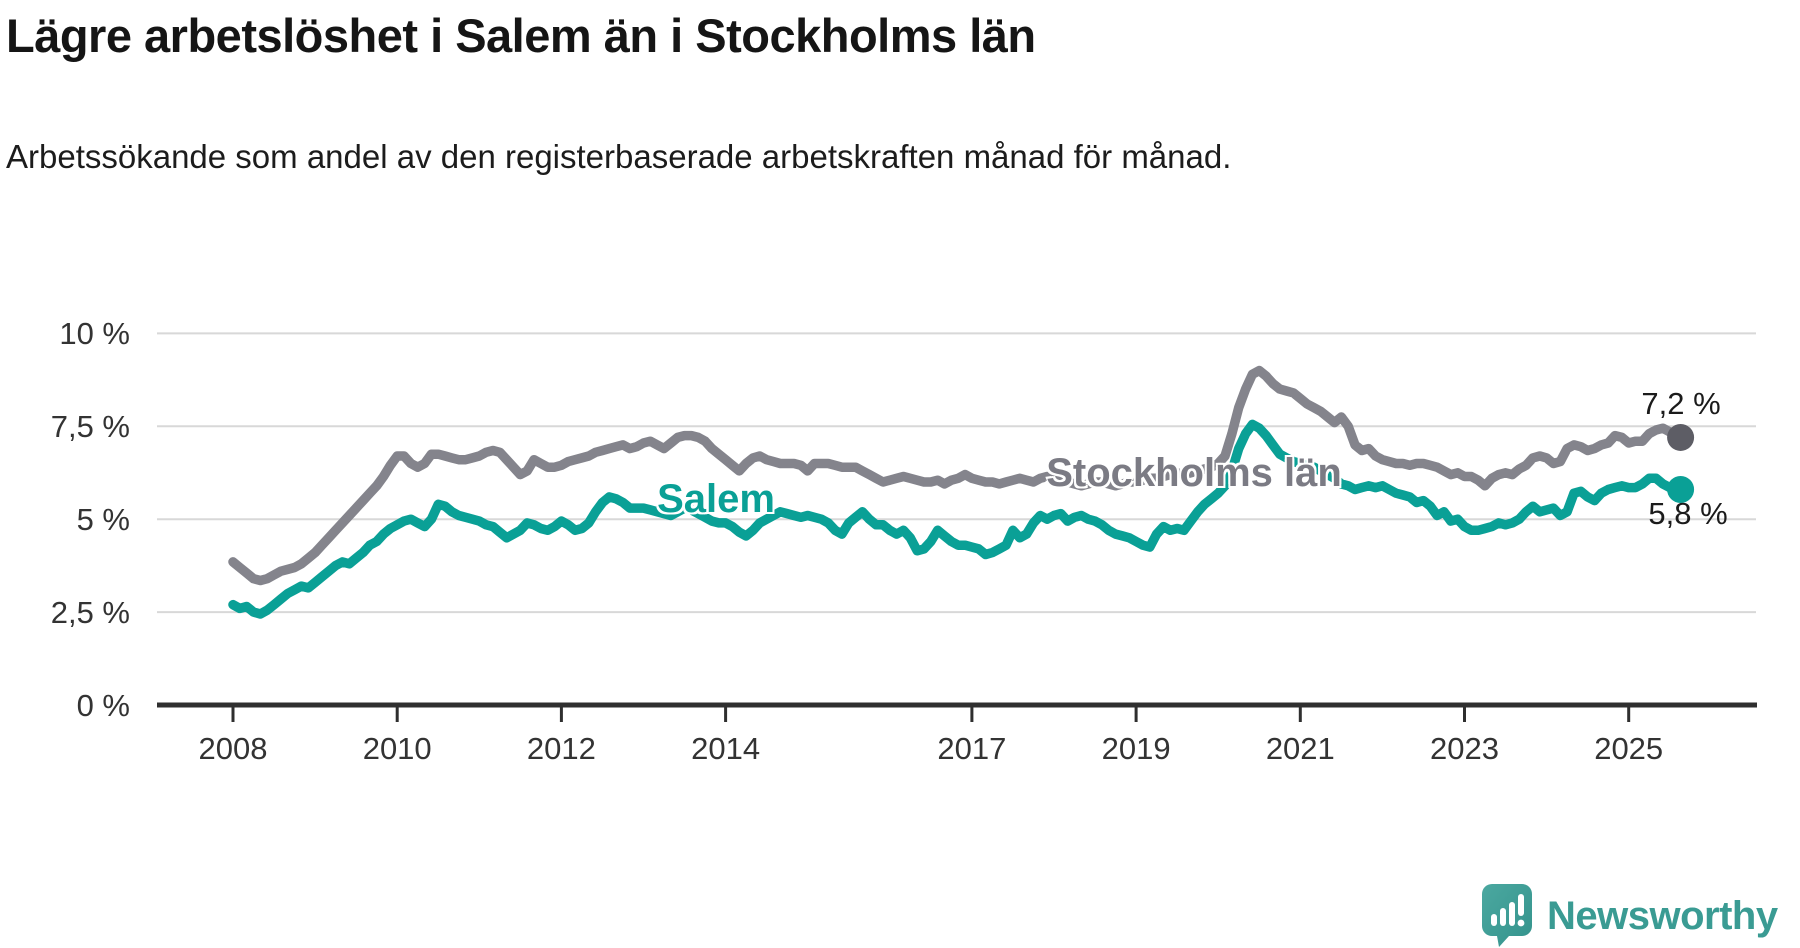 The width and height of the screenshot is (1800, 948). Describe the element at coordinates (1194, 473) in the screenshot. I see `series-label-stockholms-lan: Stockholms län` at that location.